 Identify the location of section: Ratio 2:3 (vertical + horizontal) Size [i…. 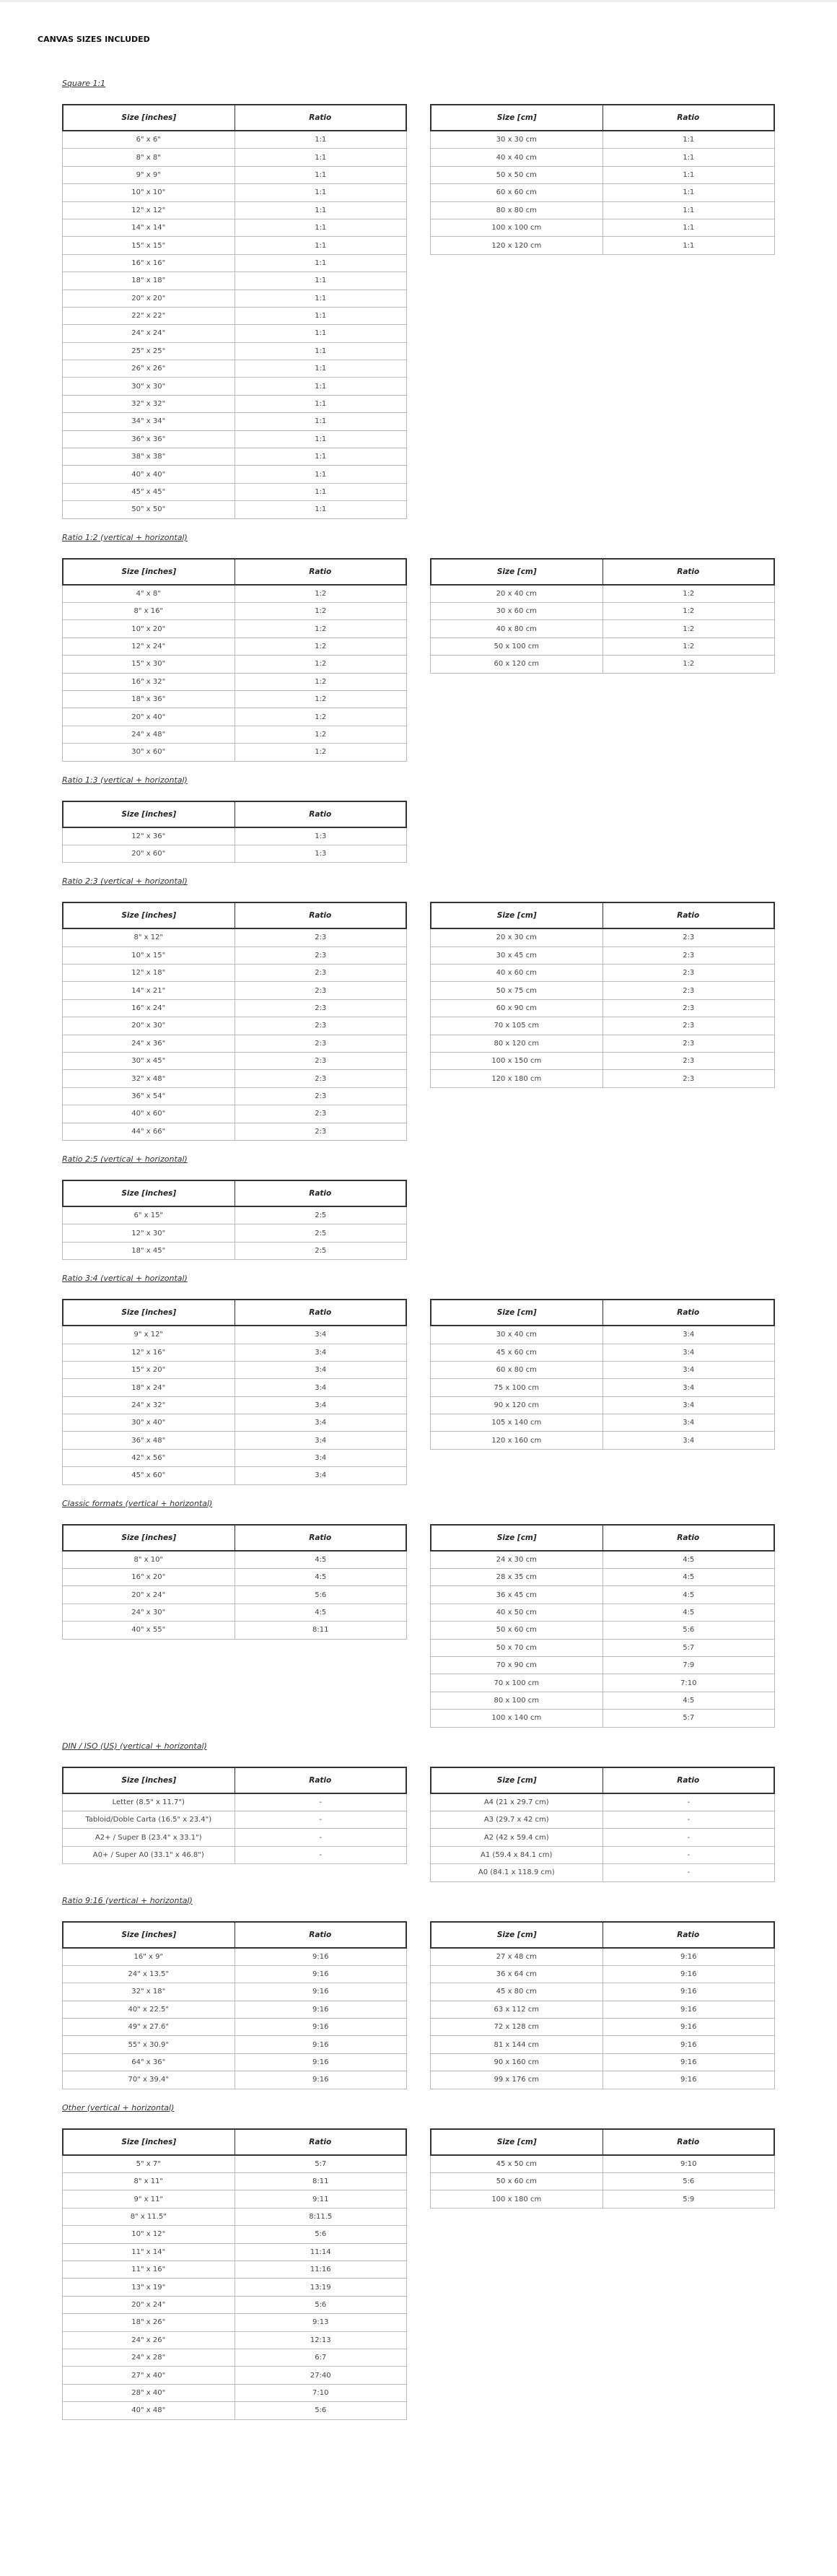
(418, 1008).